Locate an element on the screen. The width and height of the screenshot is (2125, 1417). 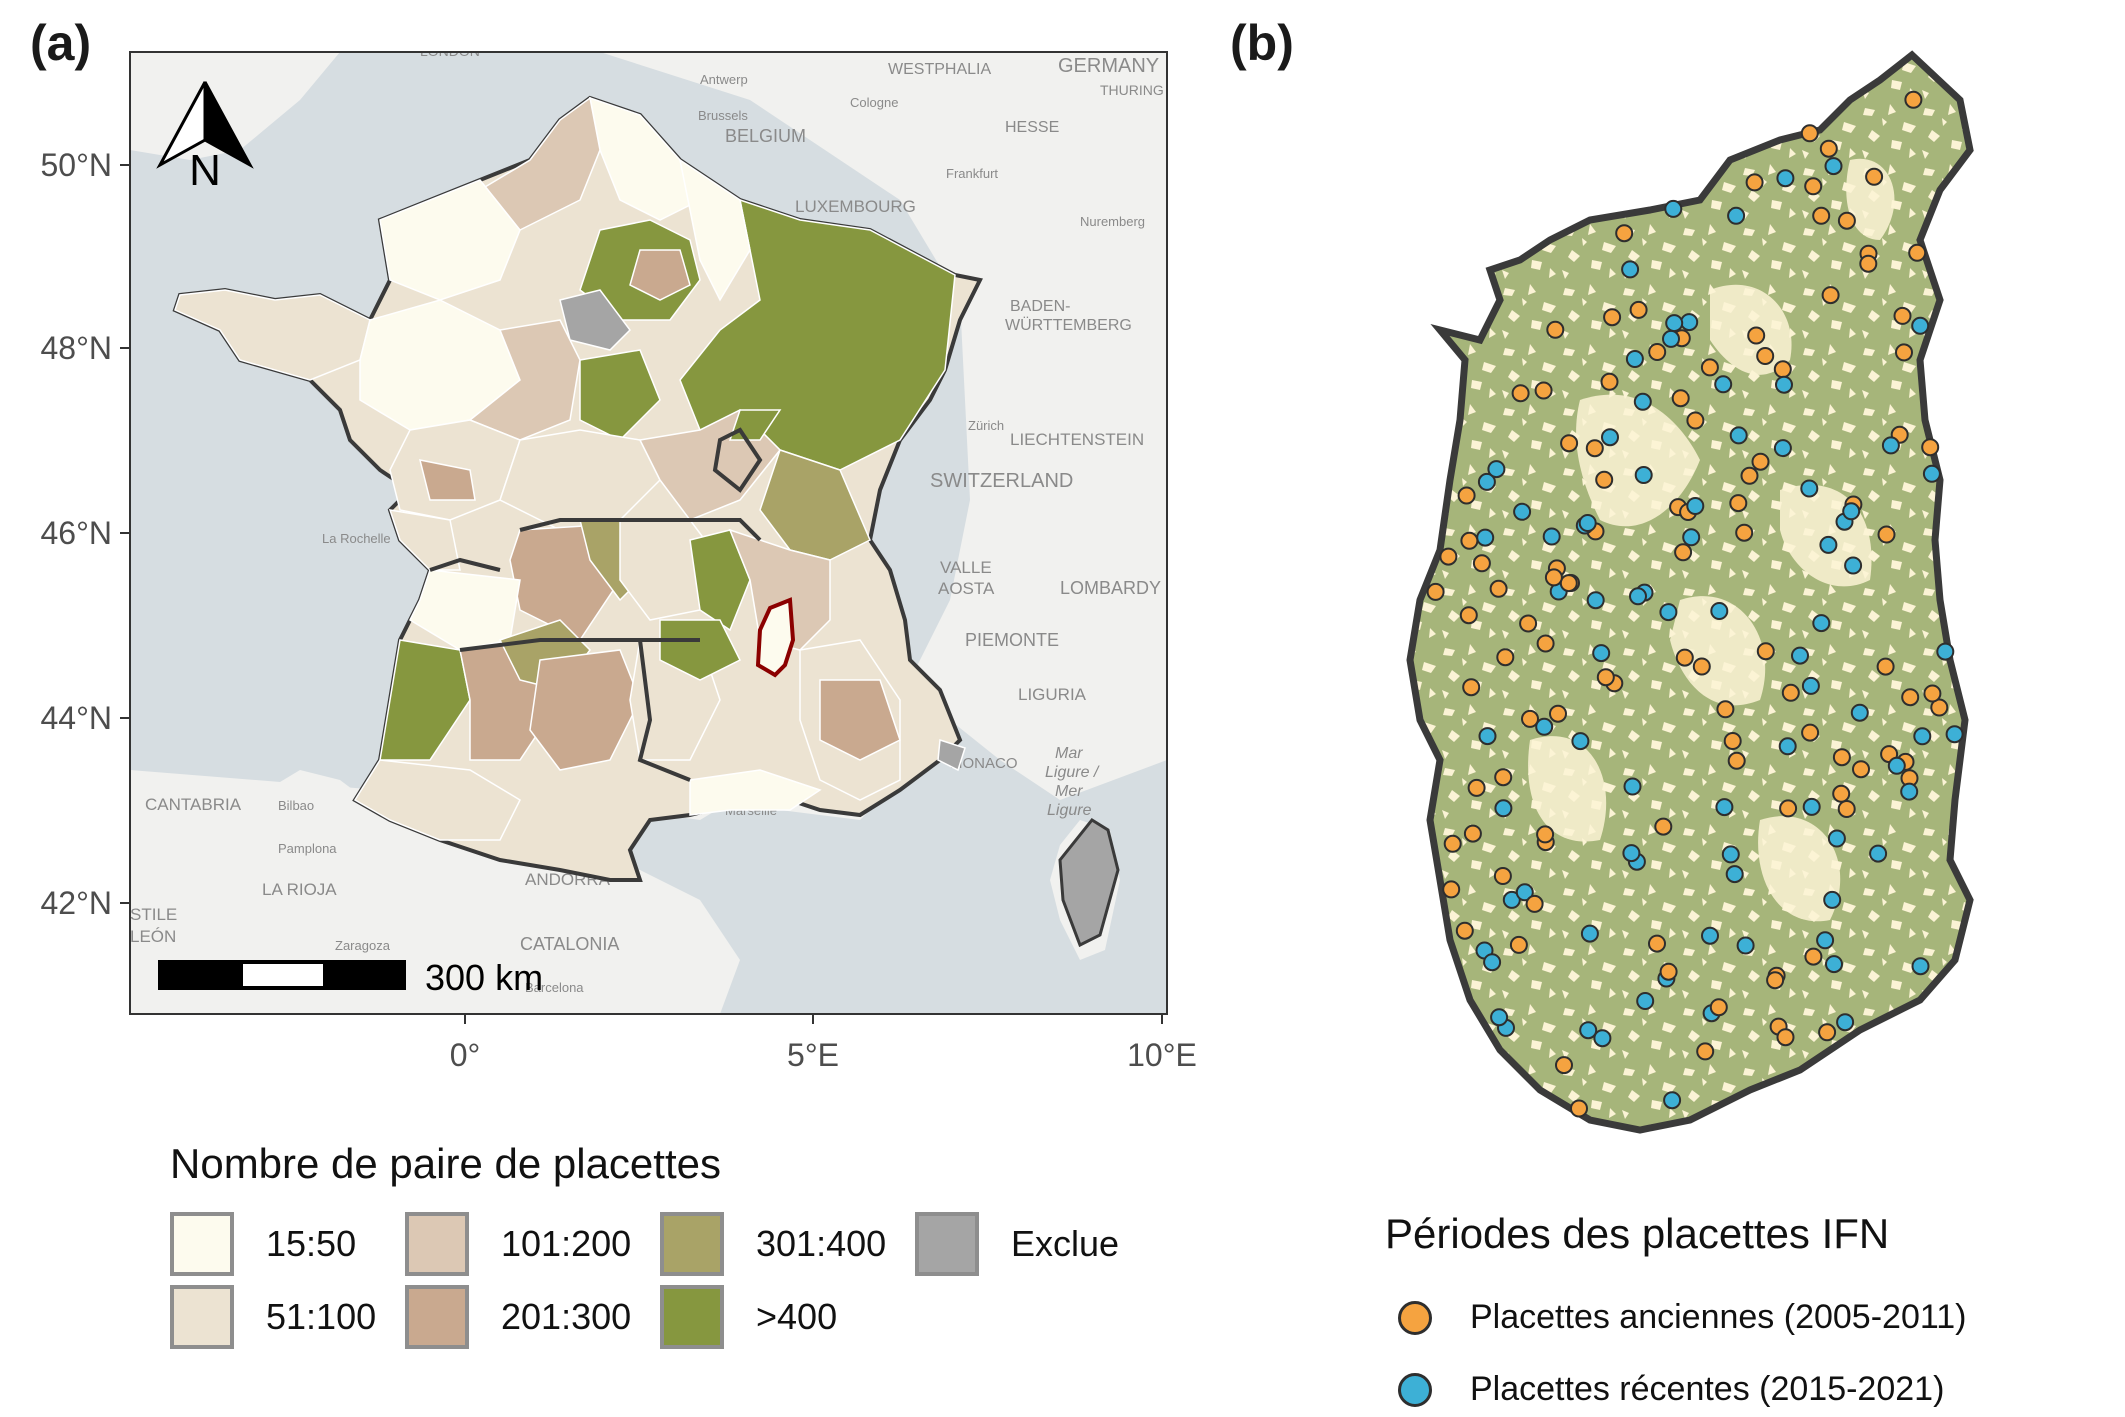
legend-label: >400 is located at coordinates (797, 1316).